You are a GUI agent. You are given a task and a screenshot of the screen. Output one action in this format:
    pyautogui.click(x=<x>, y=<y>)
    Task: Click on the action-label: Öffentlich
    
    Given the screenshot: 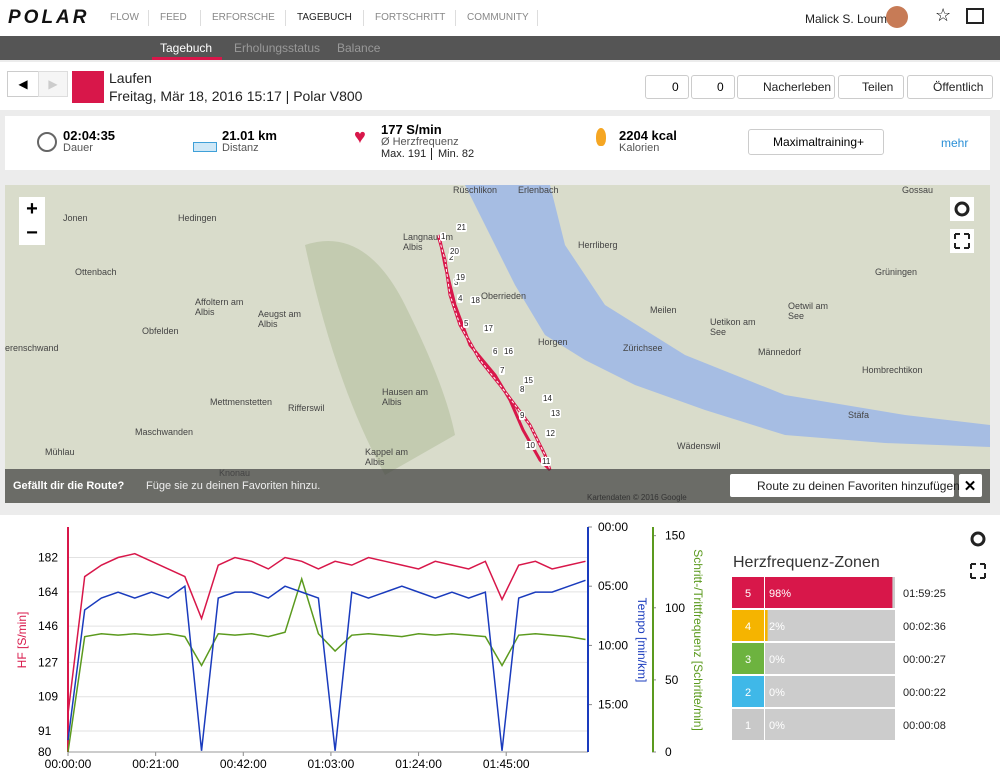 What is the action you would take?
    pyautogui.click(x=958, y=87)
    